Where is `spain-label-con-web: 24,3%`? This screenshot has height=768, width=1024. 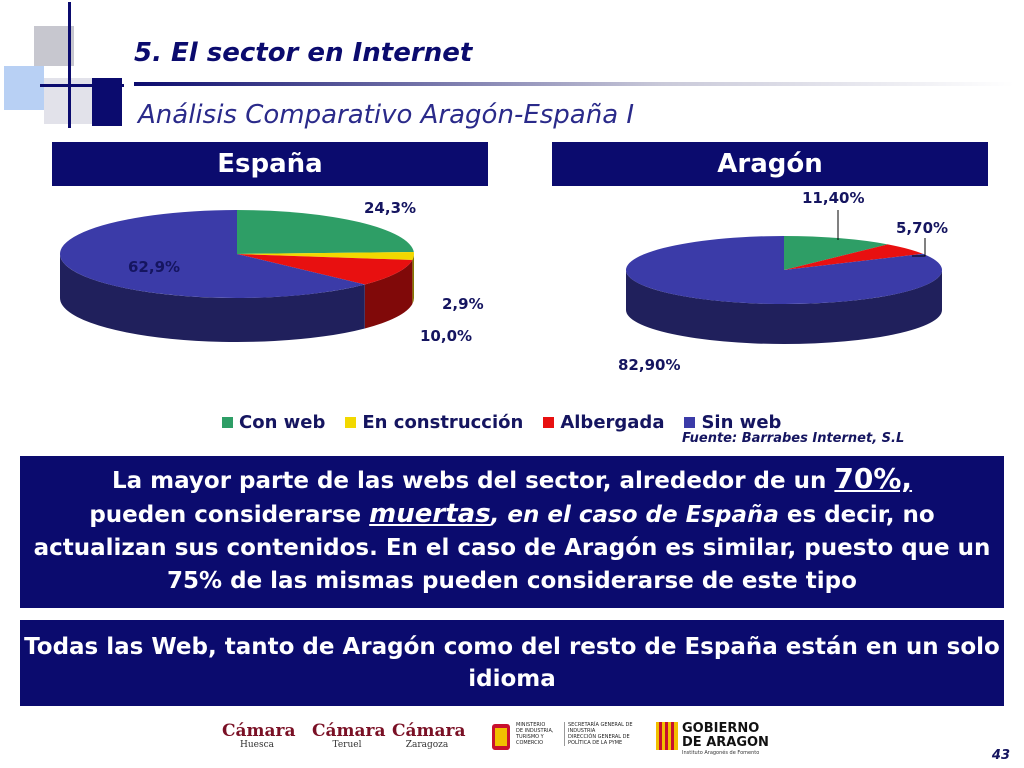 spain-label-con-web: 24,3% is located at coordinates (390, 208).